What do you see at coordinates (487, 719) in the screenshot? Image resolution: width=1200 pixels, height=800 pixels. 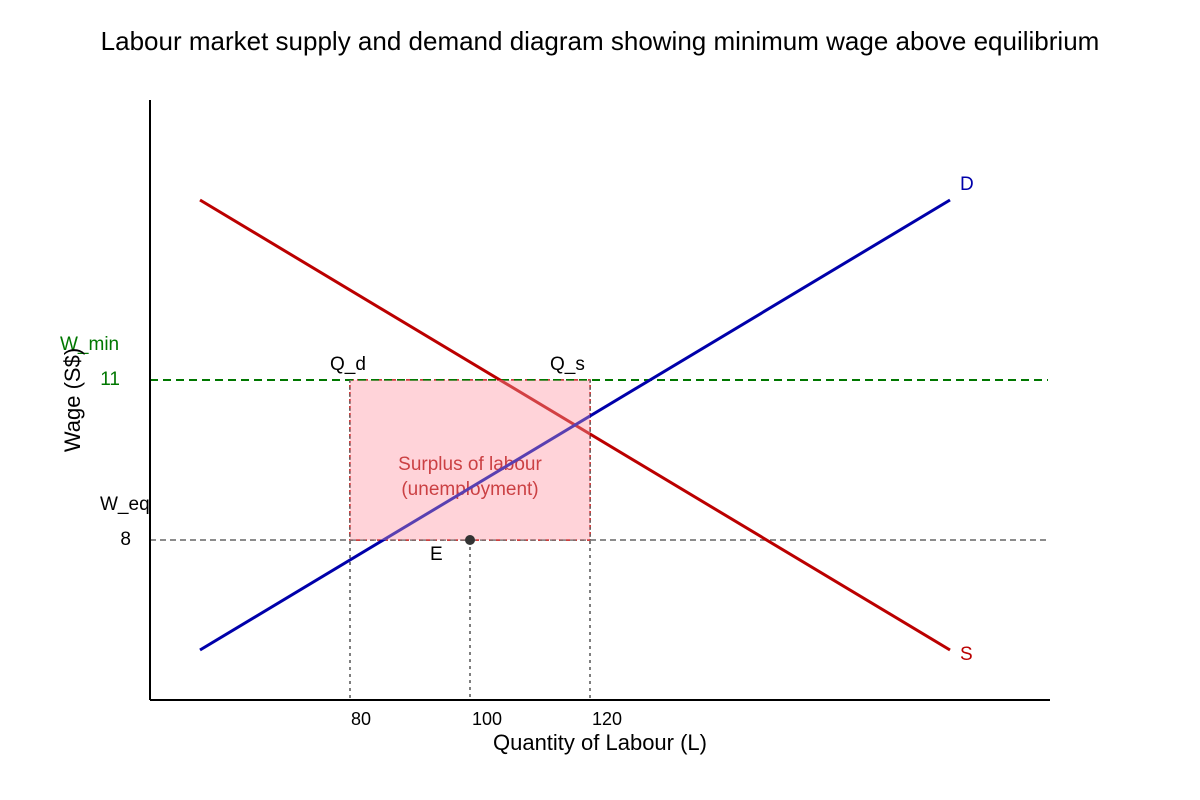 I see `x-tick-100: 100` at bounding box center [487, 719].